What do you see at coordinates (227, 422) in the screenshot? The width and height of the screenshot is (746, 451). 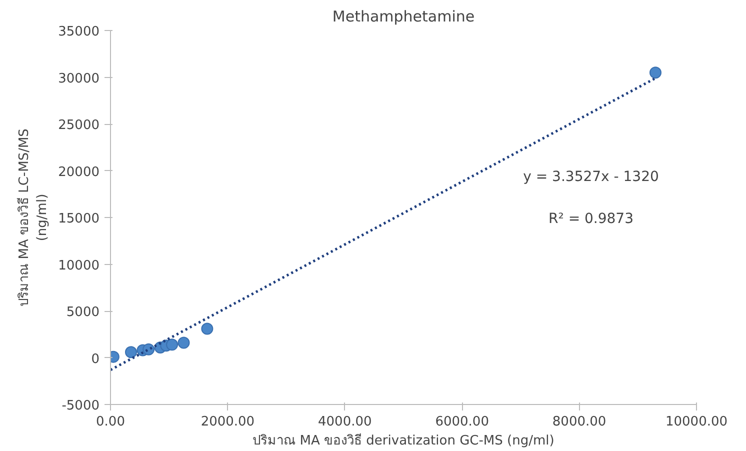 I see `x-tick-label: 2000.00` at bounding box center [227, 422].